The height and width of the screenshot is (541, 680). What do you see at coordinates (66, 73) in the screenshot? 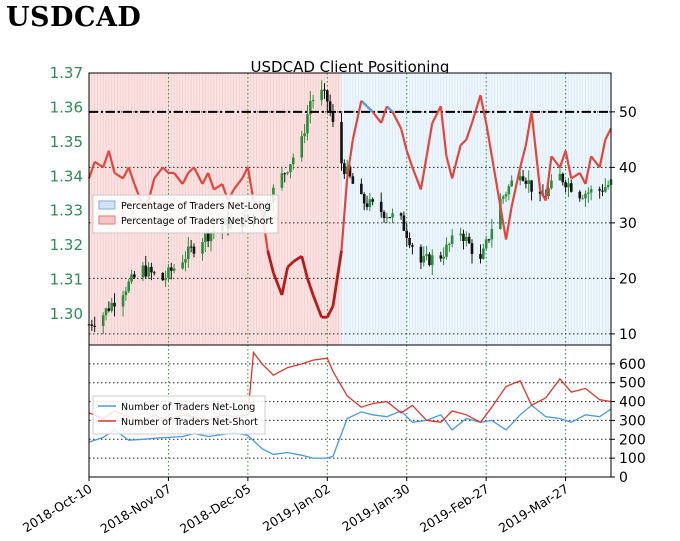
I see `price-tick-label: 1.37` at bounding box center [66, 73].